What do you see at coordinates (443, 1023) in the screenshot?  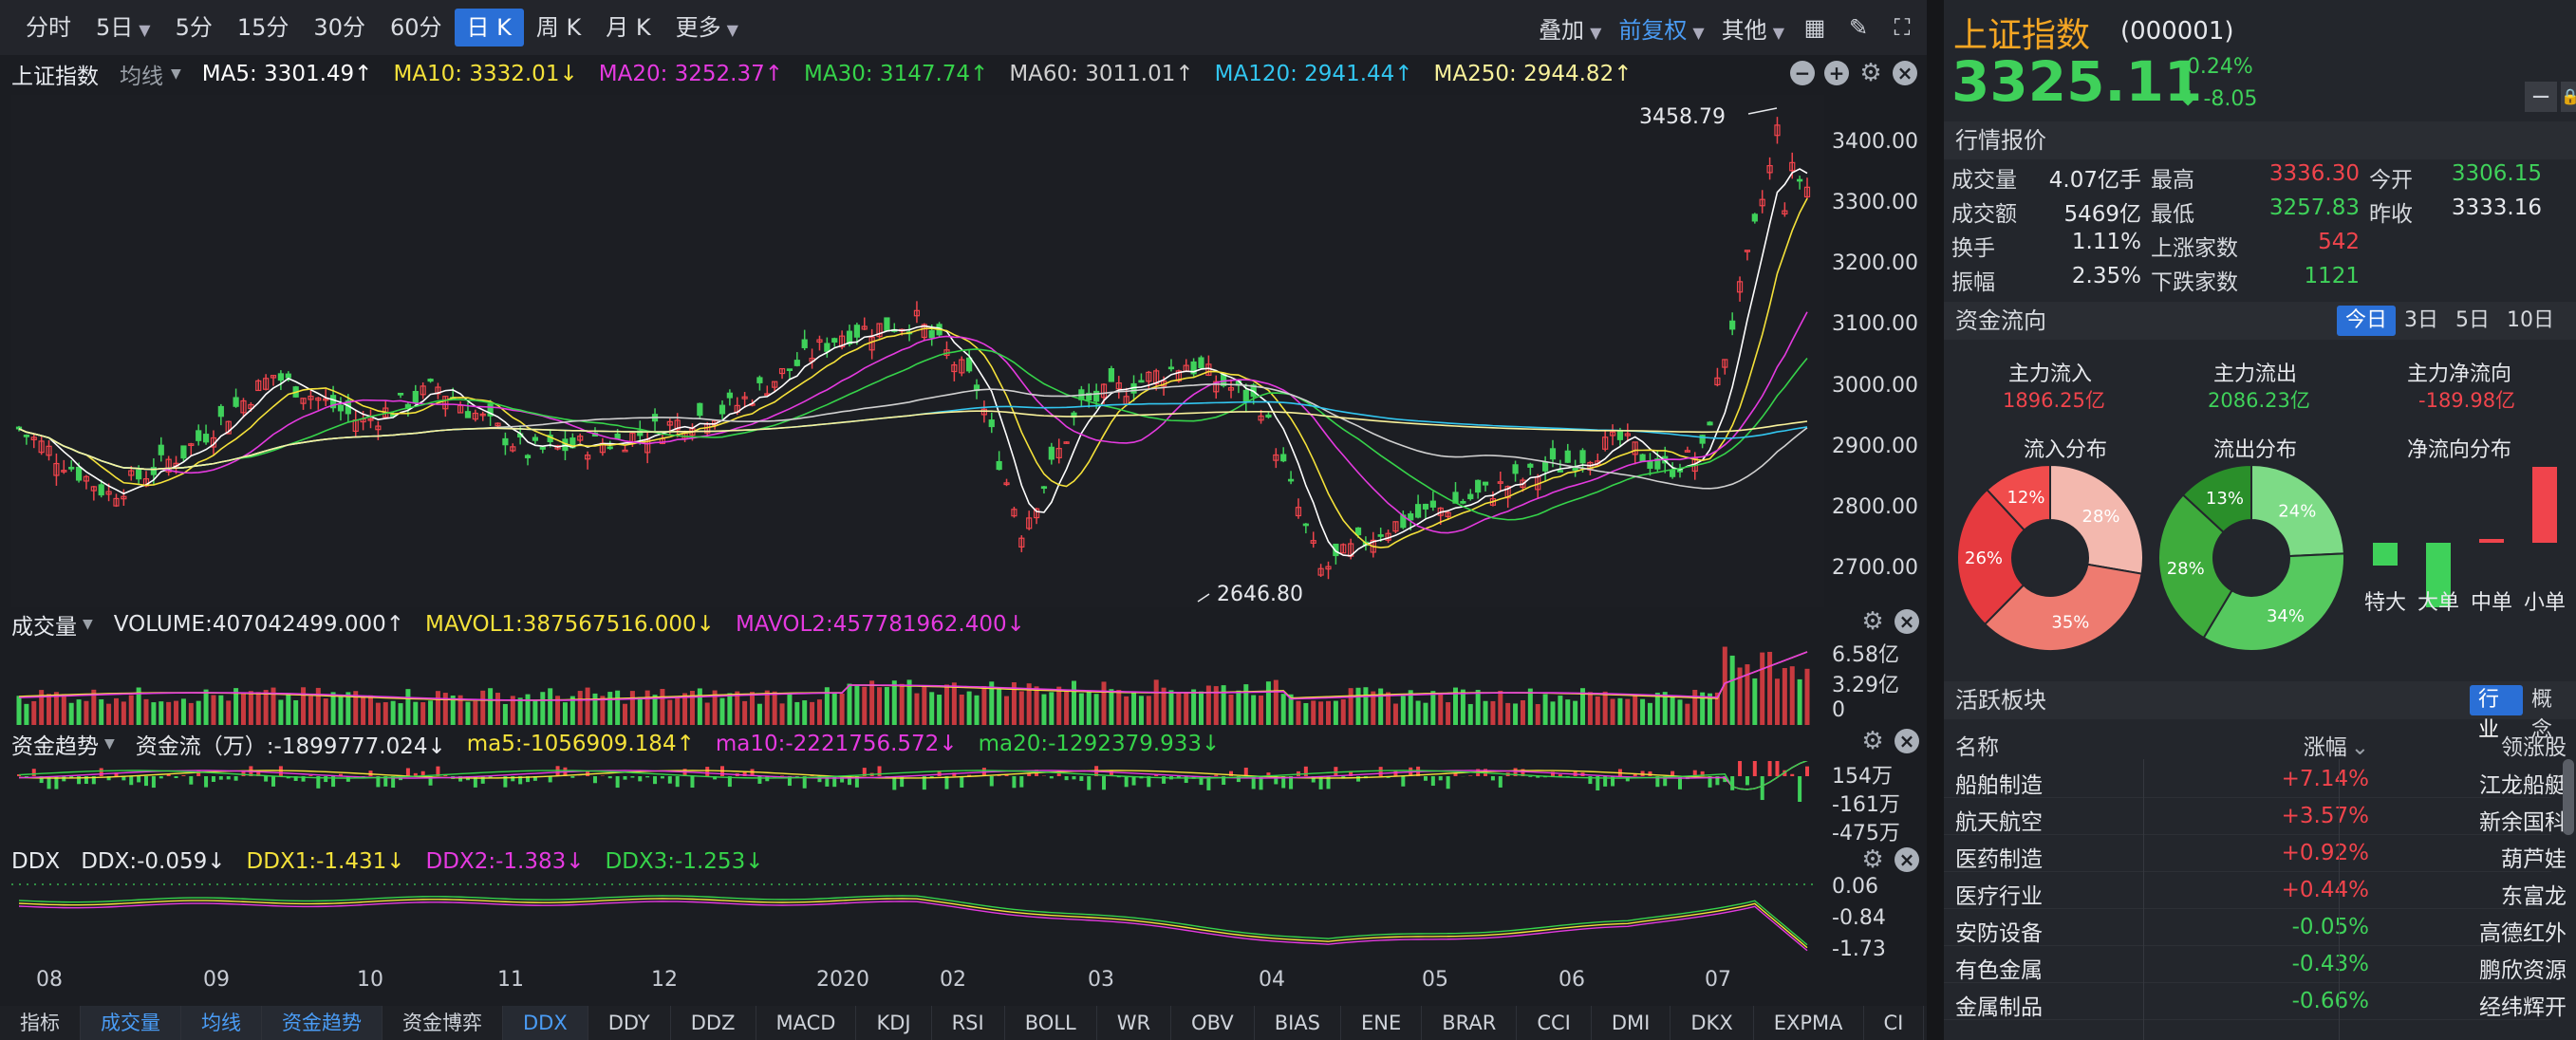 I see `indicator-tab-资金博弈: 资金博弈` at bounding box center [443, 1023].